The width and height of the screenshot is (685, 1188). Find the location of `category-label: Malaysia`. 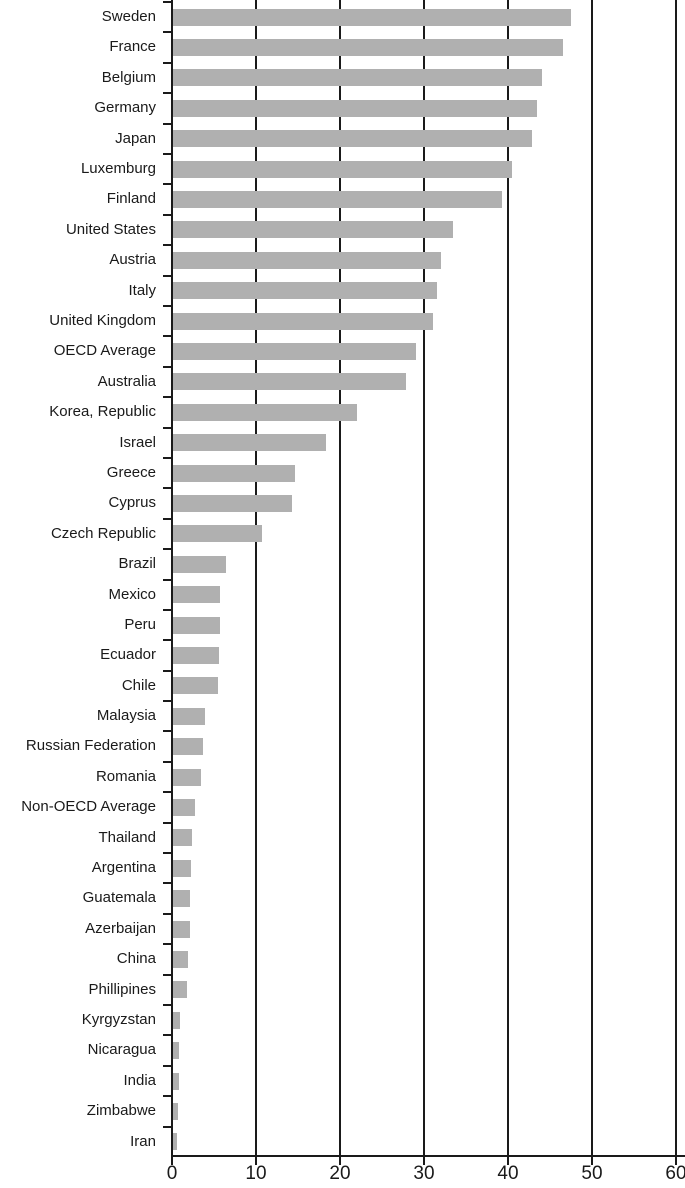

category-label: Malaysia is located at coordinates (126, 716).